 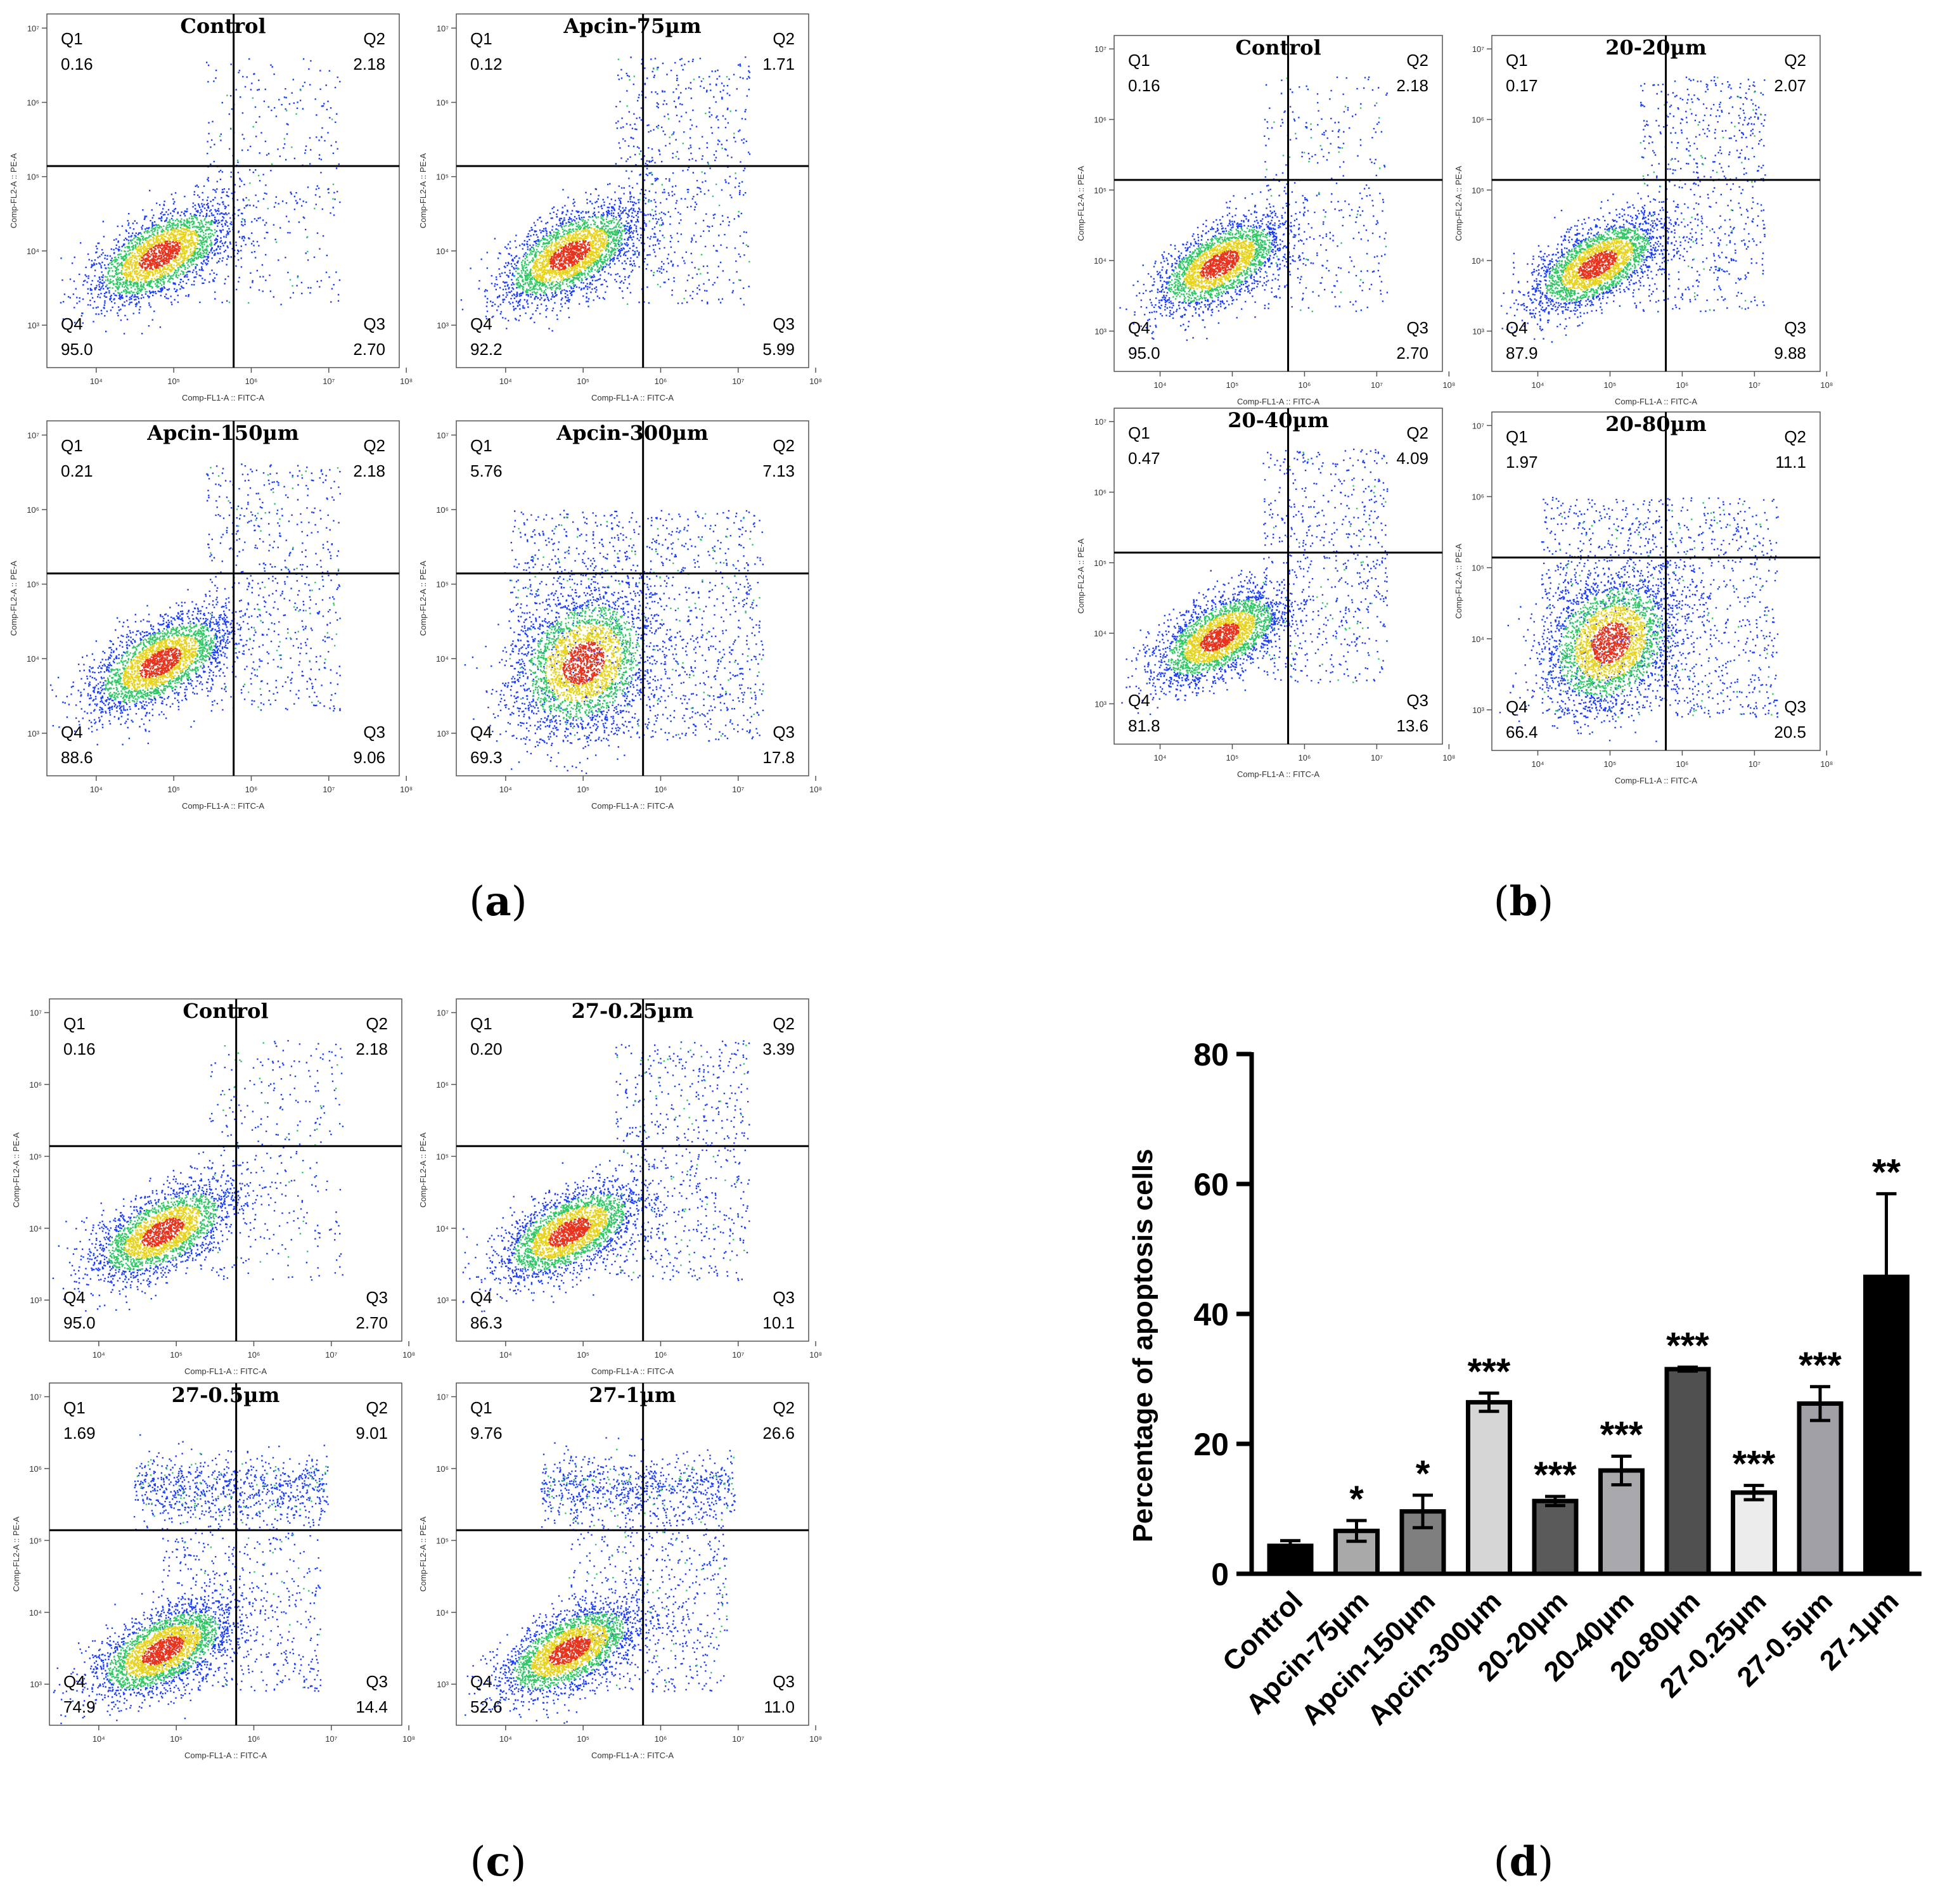 What do you see at coordinates (80, 1706) in the screenshot?
I see `q4-value: 74.9` at bounding box center [80, 1706].